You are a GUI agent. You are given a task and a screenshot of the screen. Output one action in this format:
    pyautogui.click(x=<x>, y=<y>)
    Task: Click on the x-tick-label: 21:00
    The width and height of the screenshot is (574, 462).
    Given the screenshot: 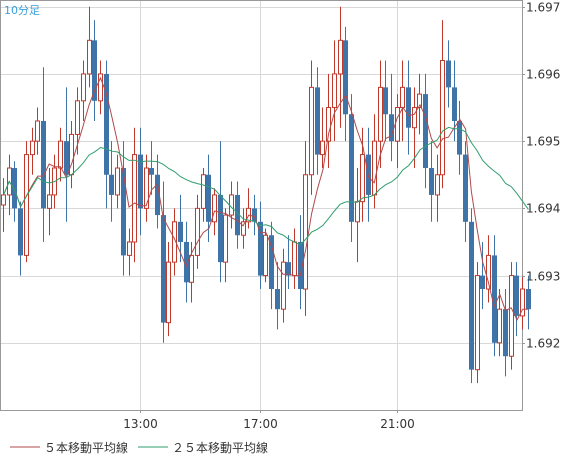 What is the action you would take?
    pyautogui.click(x=397, y=424)
    